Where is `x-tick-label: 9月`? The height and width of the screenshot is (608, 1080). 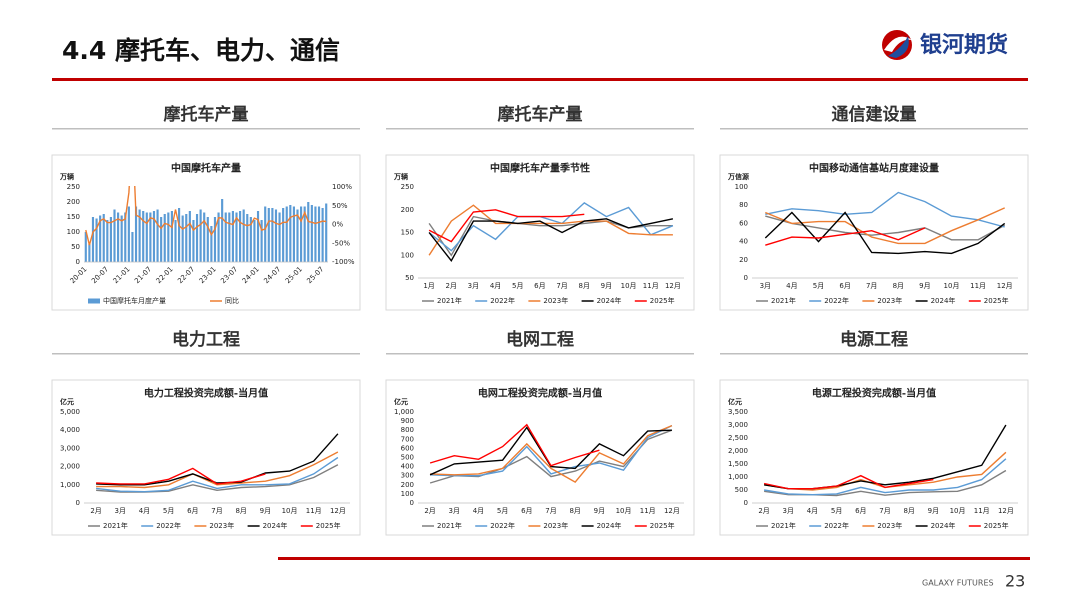 x-tick-label: 9月 is located at coordinates (933, 511).